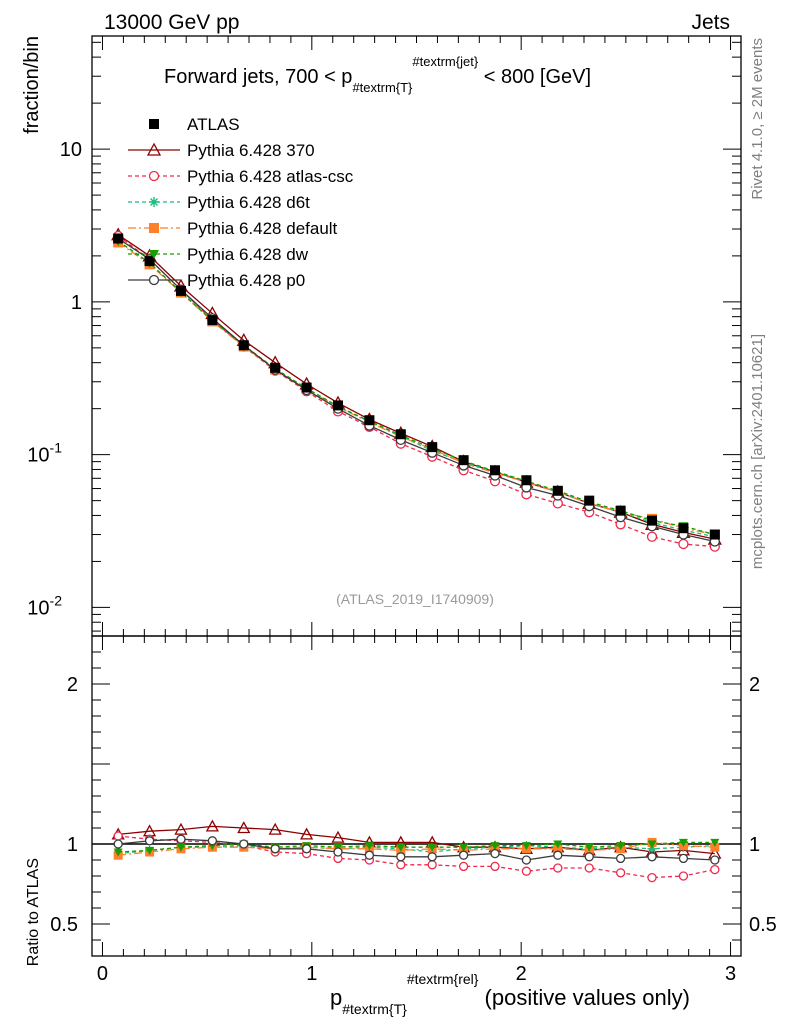  Describe the element at coordinates (171, 22) in the screenshot. I see `energy-label: 13000 GeV pp` at that location.